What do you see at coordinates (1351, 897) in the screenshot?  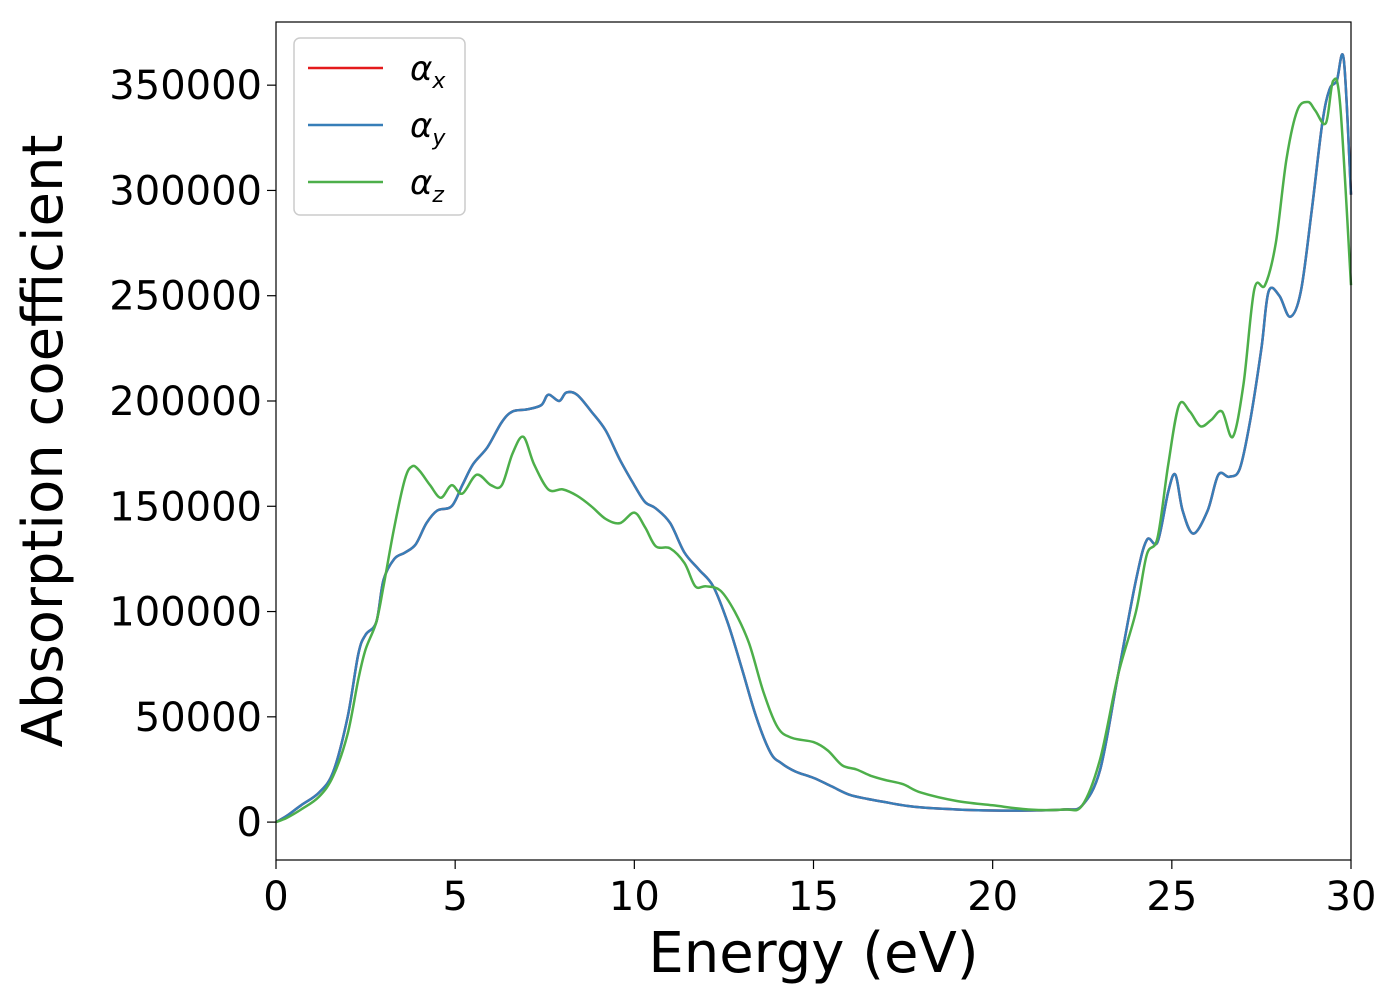 I see `x-tick-label: 30` at bounding box center [1351, 897].